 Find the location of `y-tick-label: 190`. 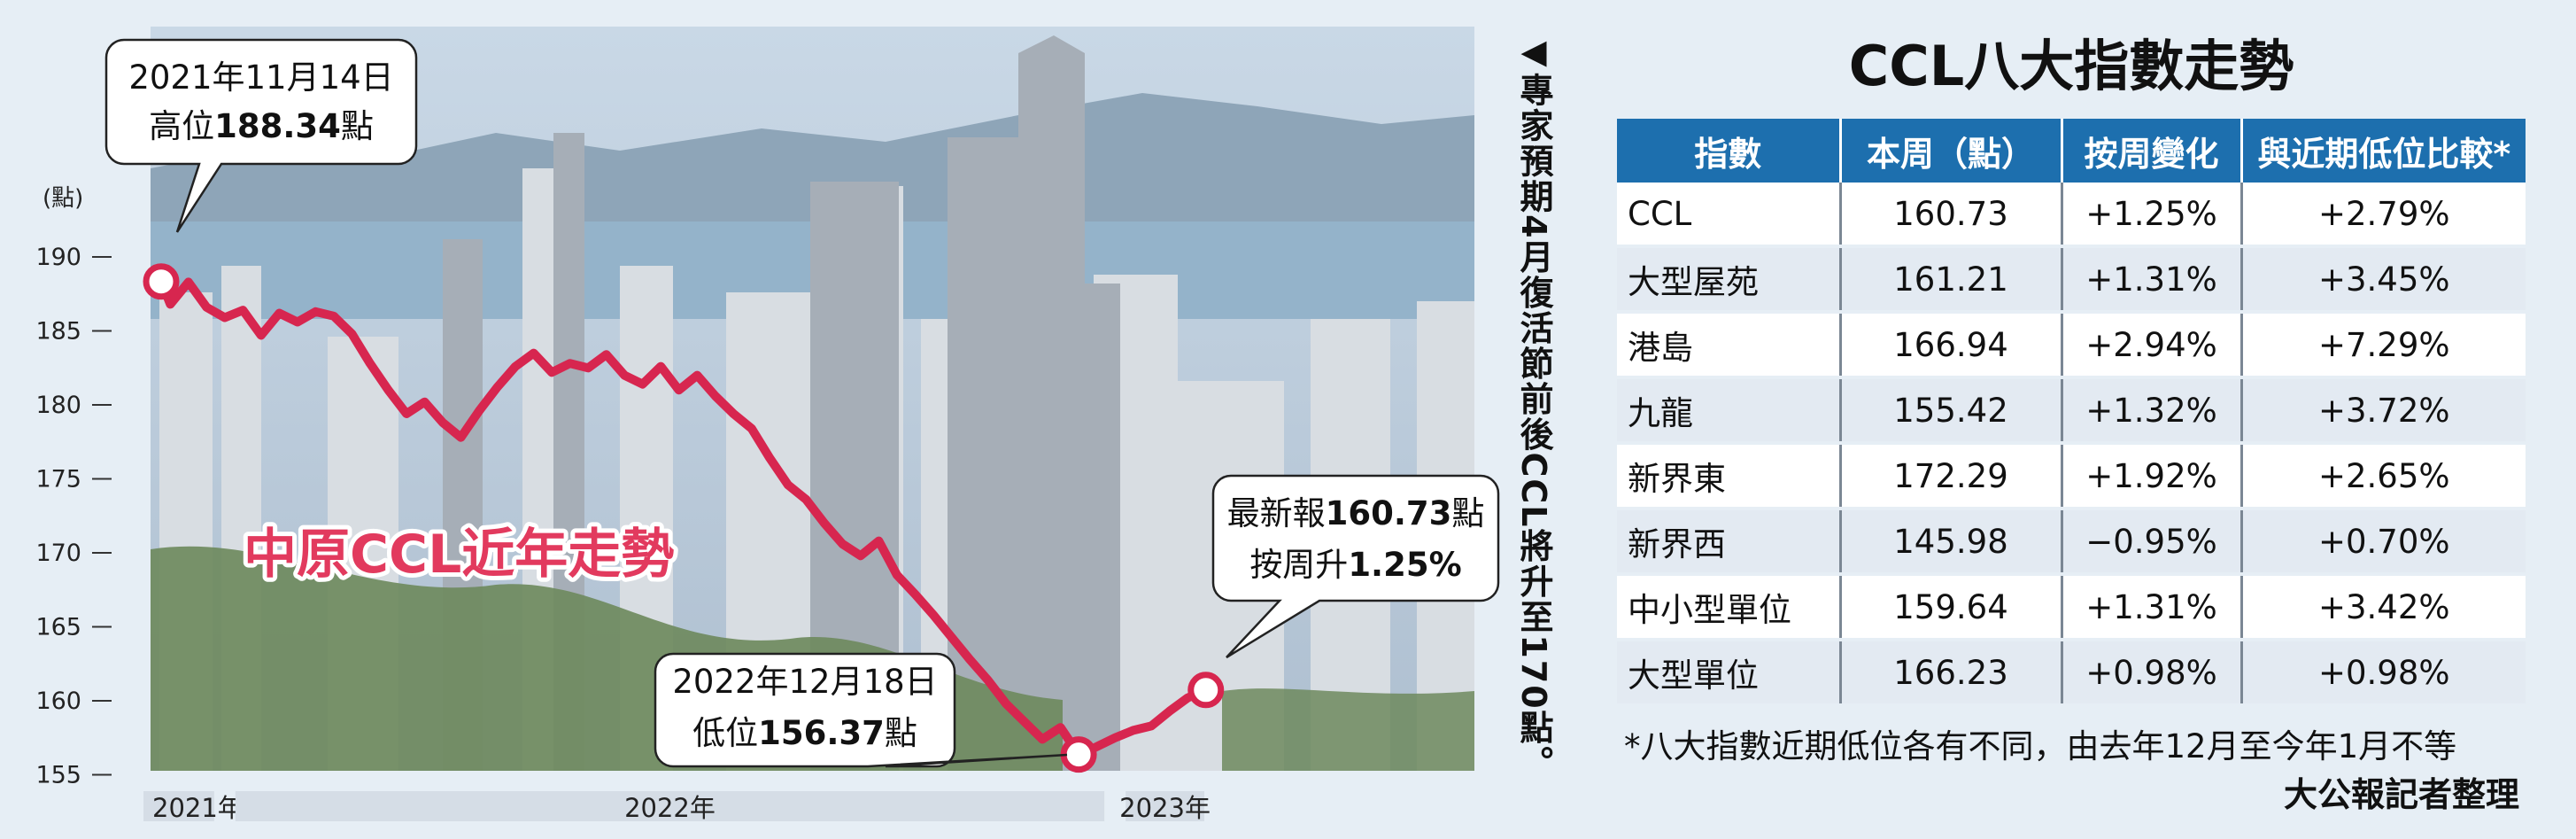

y-tick-label: 190 is located at coordinates (58, 257).